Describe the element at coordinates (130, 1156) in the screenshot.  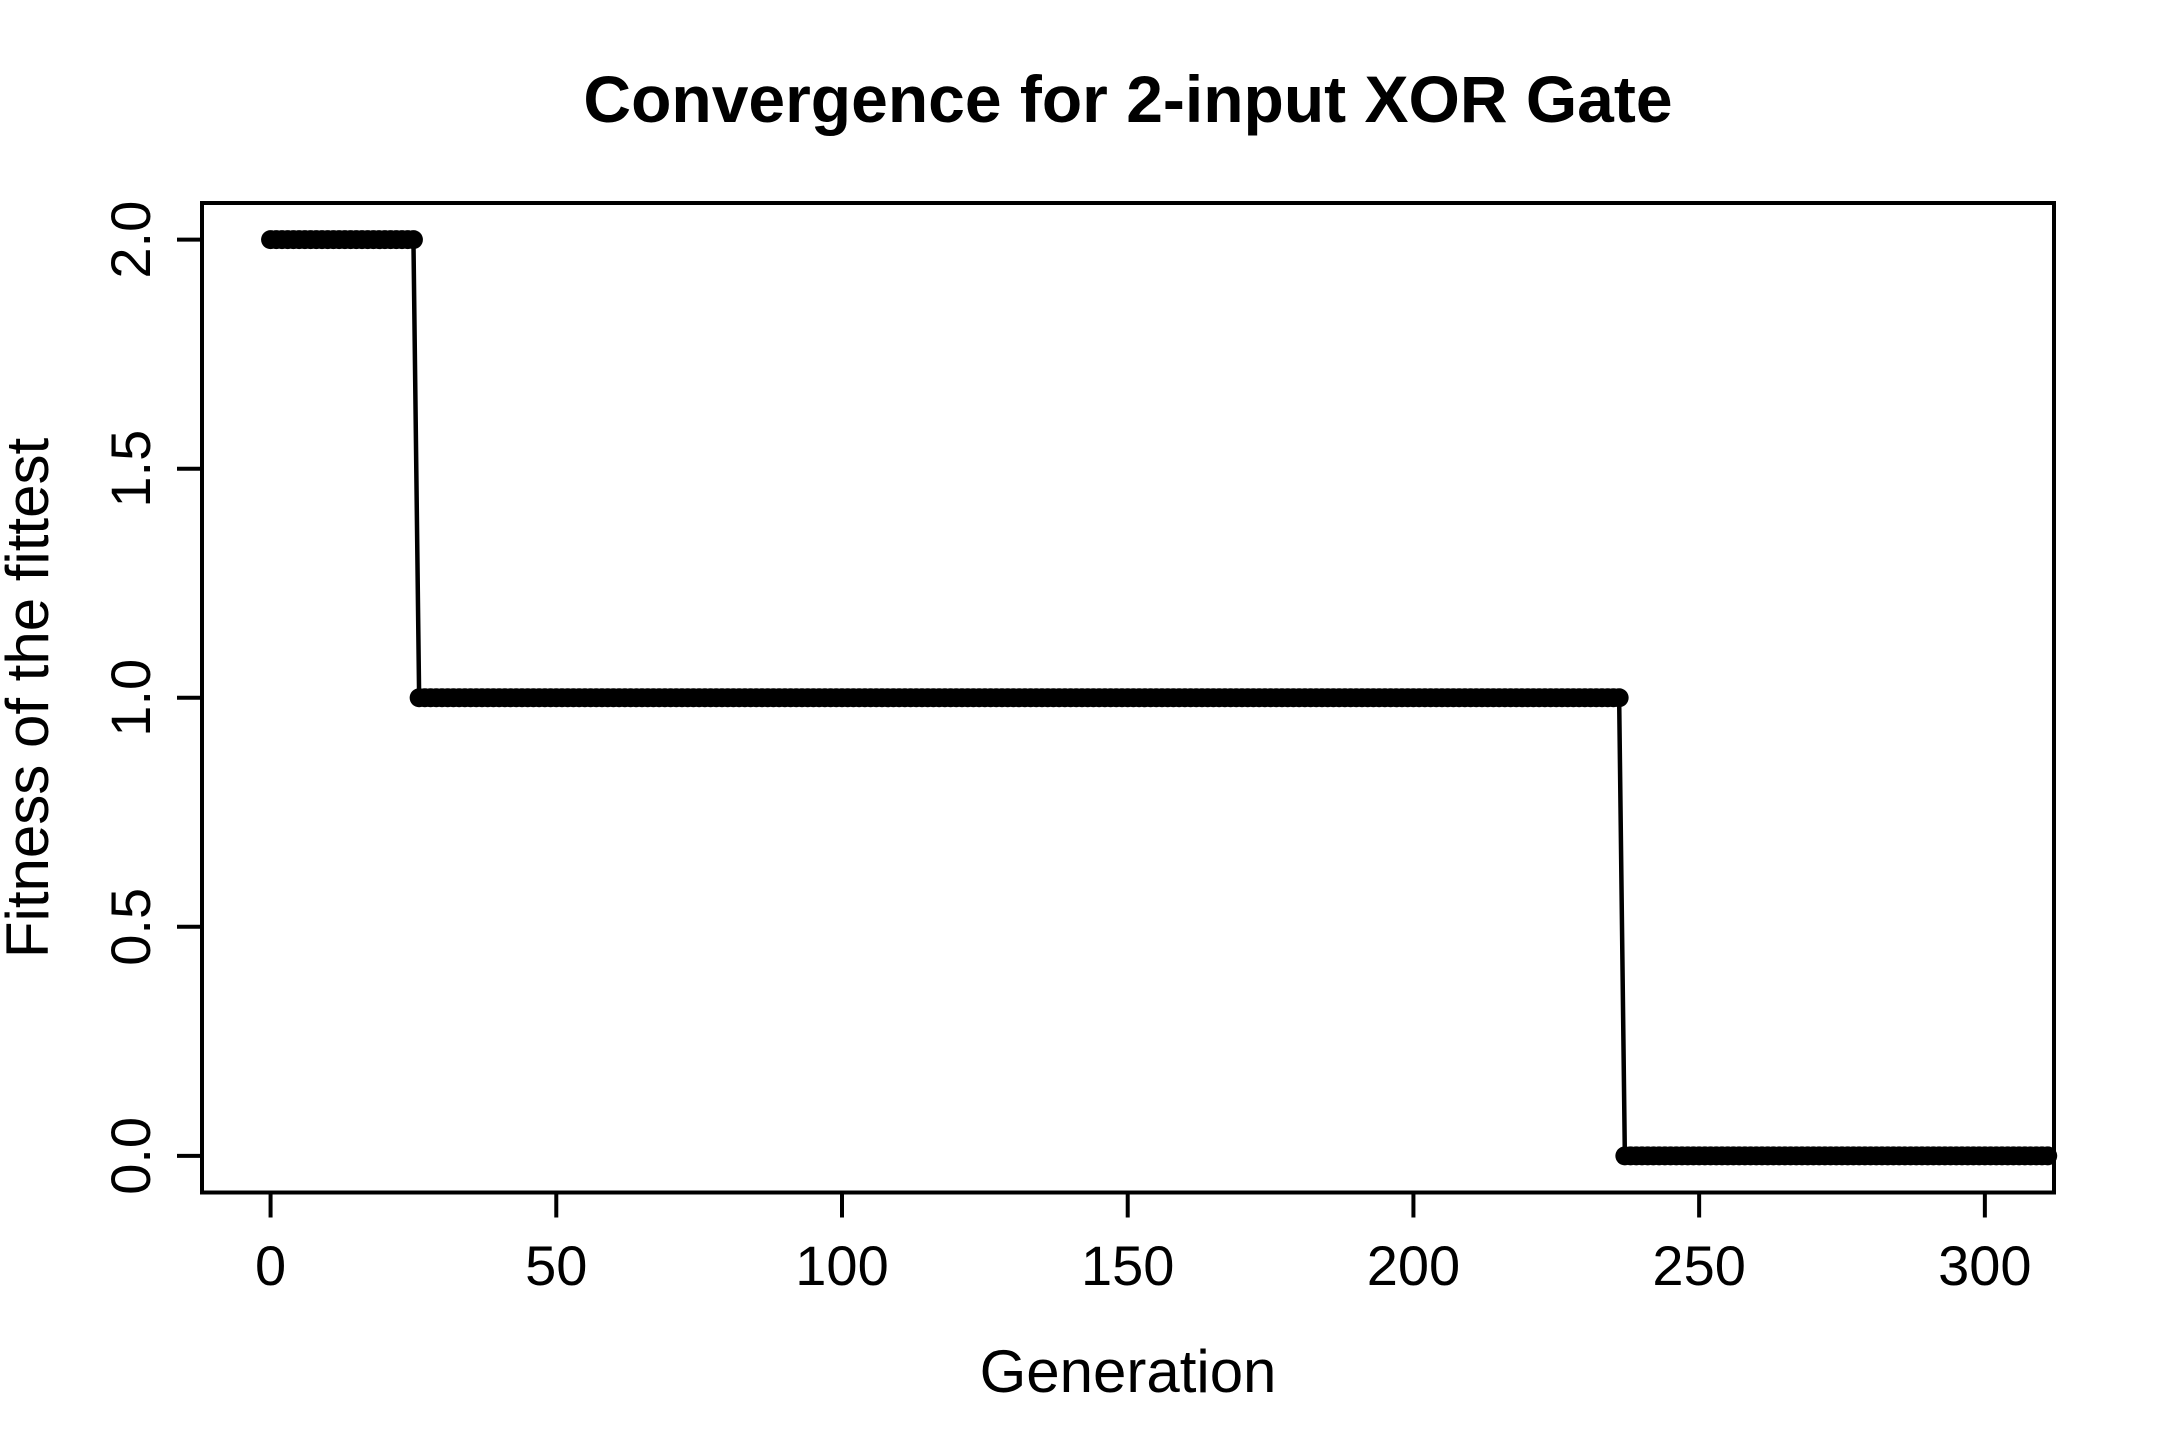
I see `y-tick-label: 0.0` at that location.